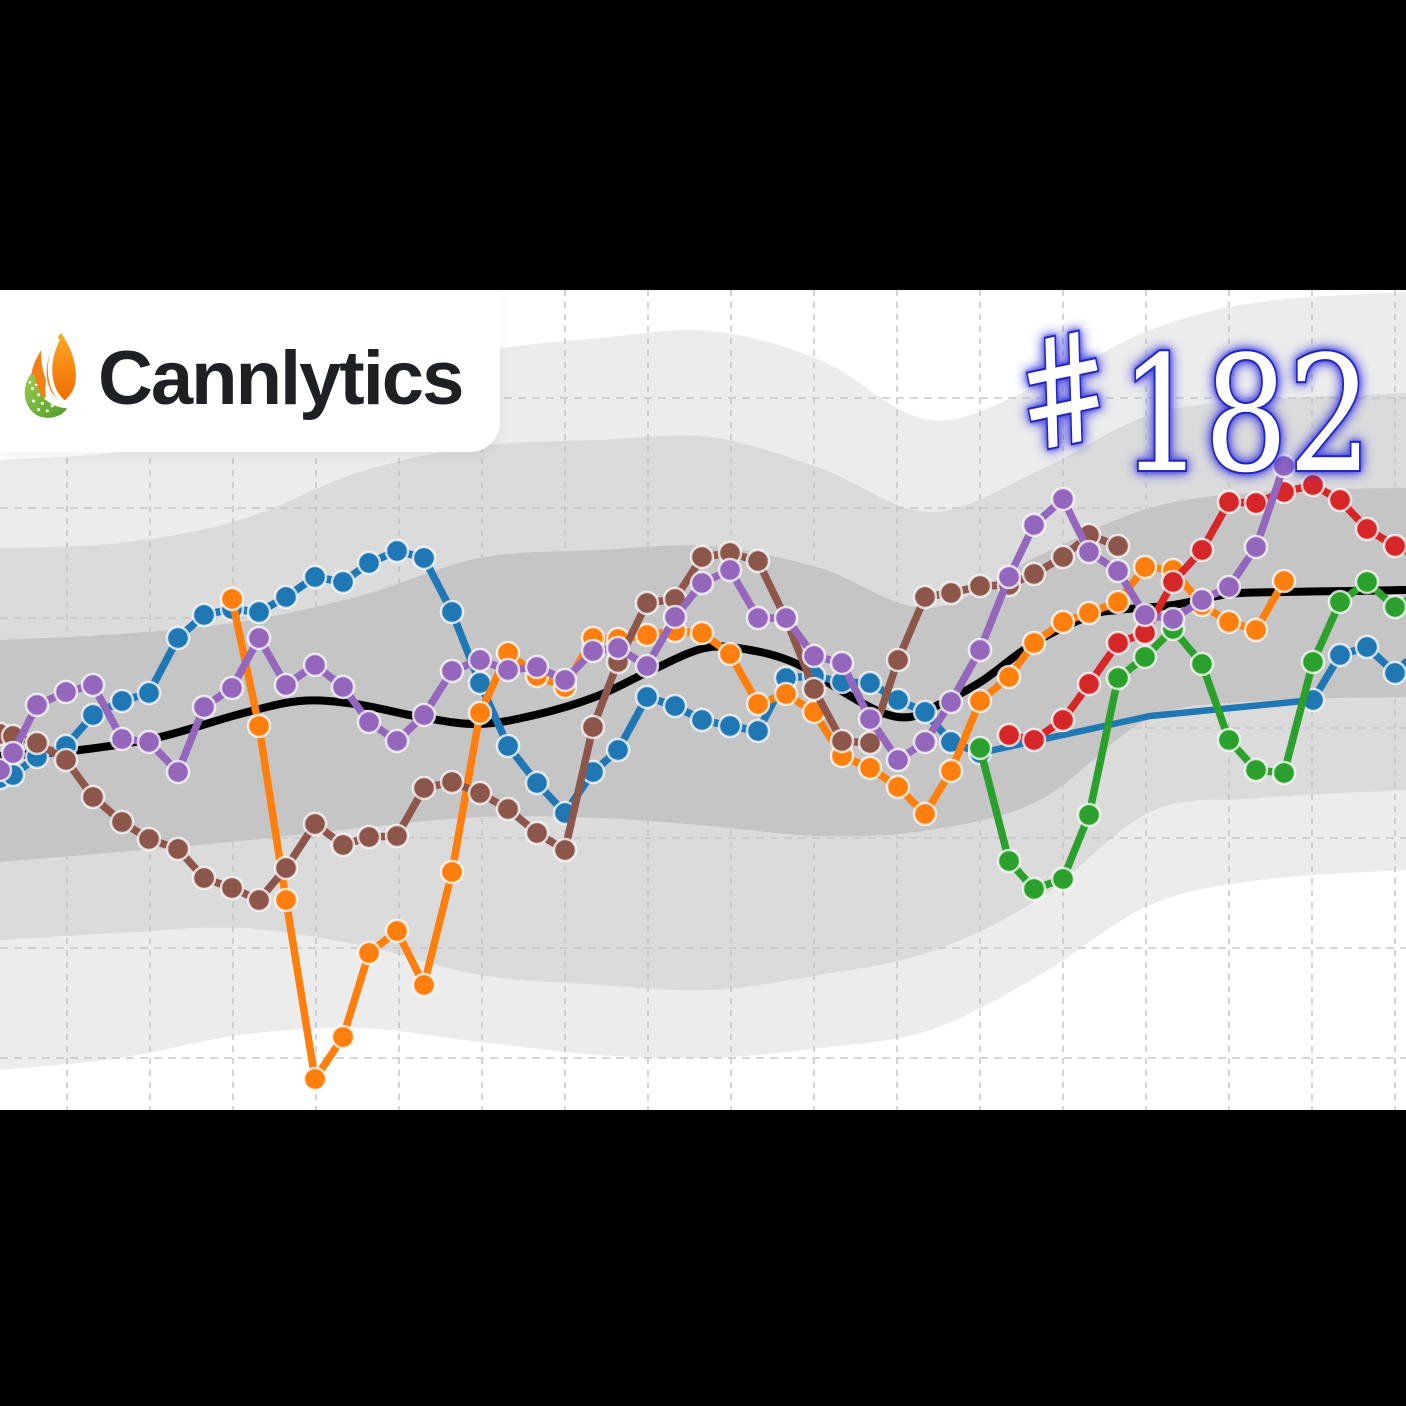 Image resolution: width=1406 pixels, height=1406 pixels. What do you see at coordinates (281, 378) in the screenshot?
I see `brand-name: Cannlytics` at bounding box center [281, 378].